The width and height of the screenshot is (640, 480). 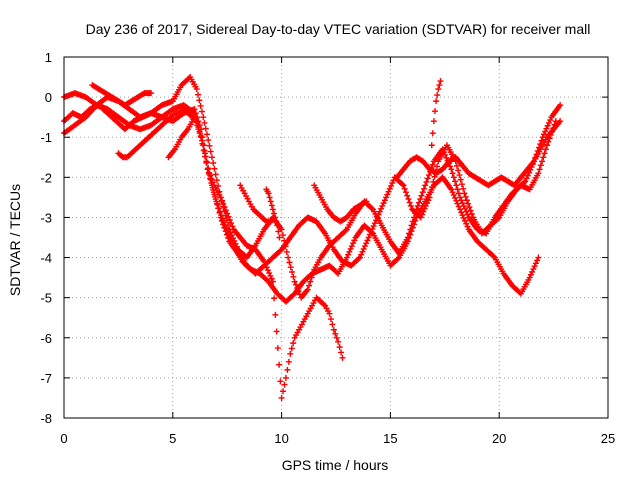 I want to click on y-tick-label: -8, so click(x=46, y=418).